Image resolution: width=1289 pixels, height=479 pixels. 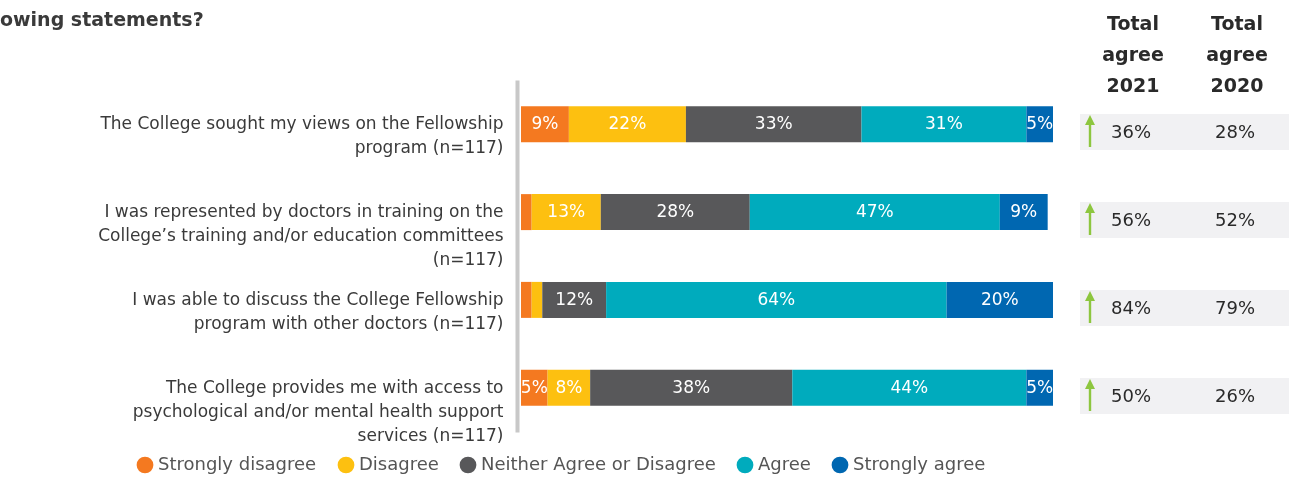 What do you see at coordinates (1235, 220) in the screenshot?
I see `text: 52%` at bounding box center [1235, 220].